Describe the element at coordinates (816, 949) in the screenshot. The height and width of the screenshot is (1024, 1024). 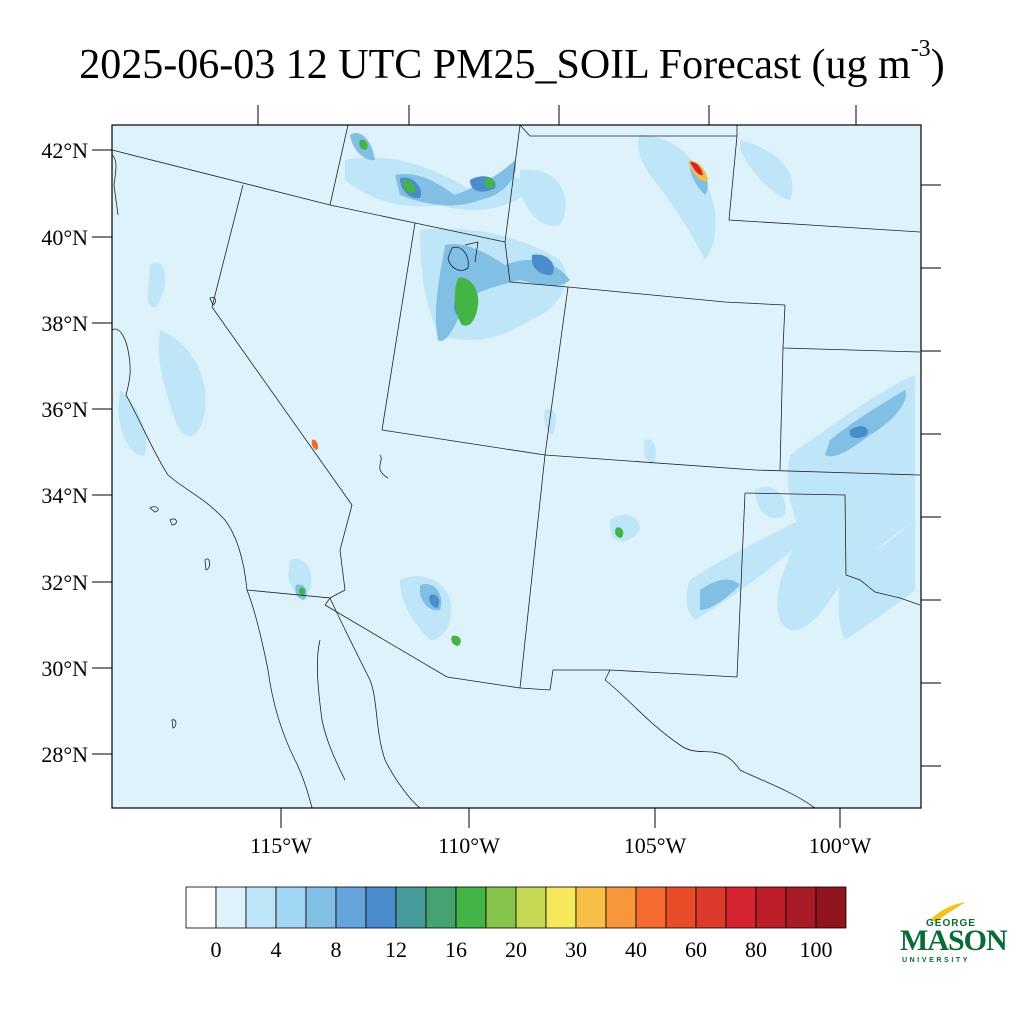
I see `colorbar-label: 100` at that location.